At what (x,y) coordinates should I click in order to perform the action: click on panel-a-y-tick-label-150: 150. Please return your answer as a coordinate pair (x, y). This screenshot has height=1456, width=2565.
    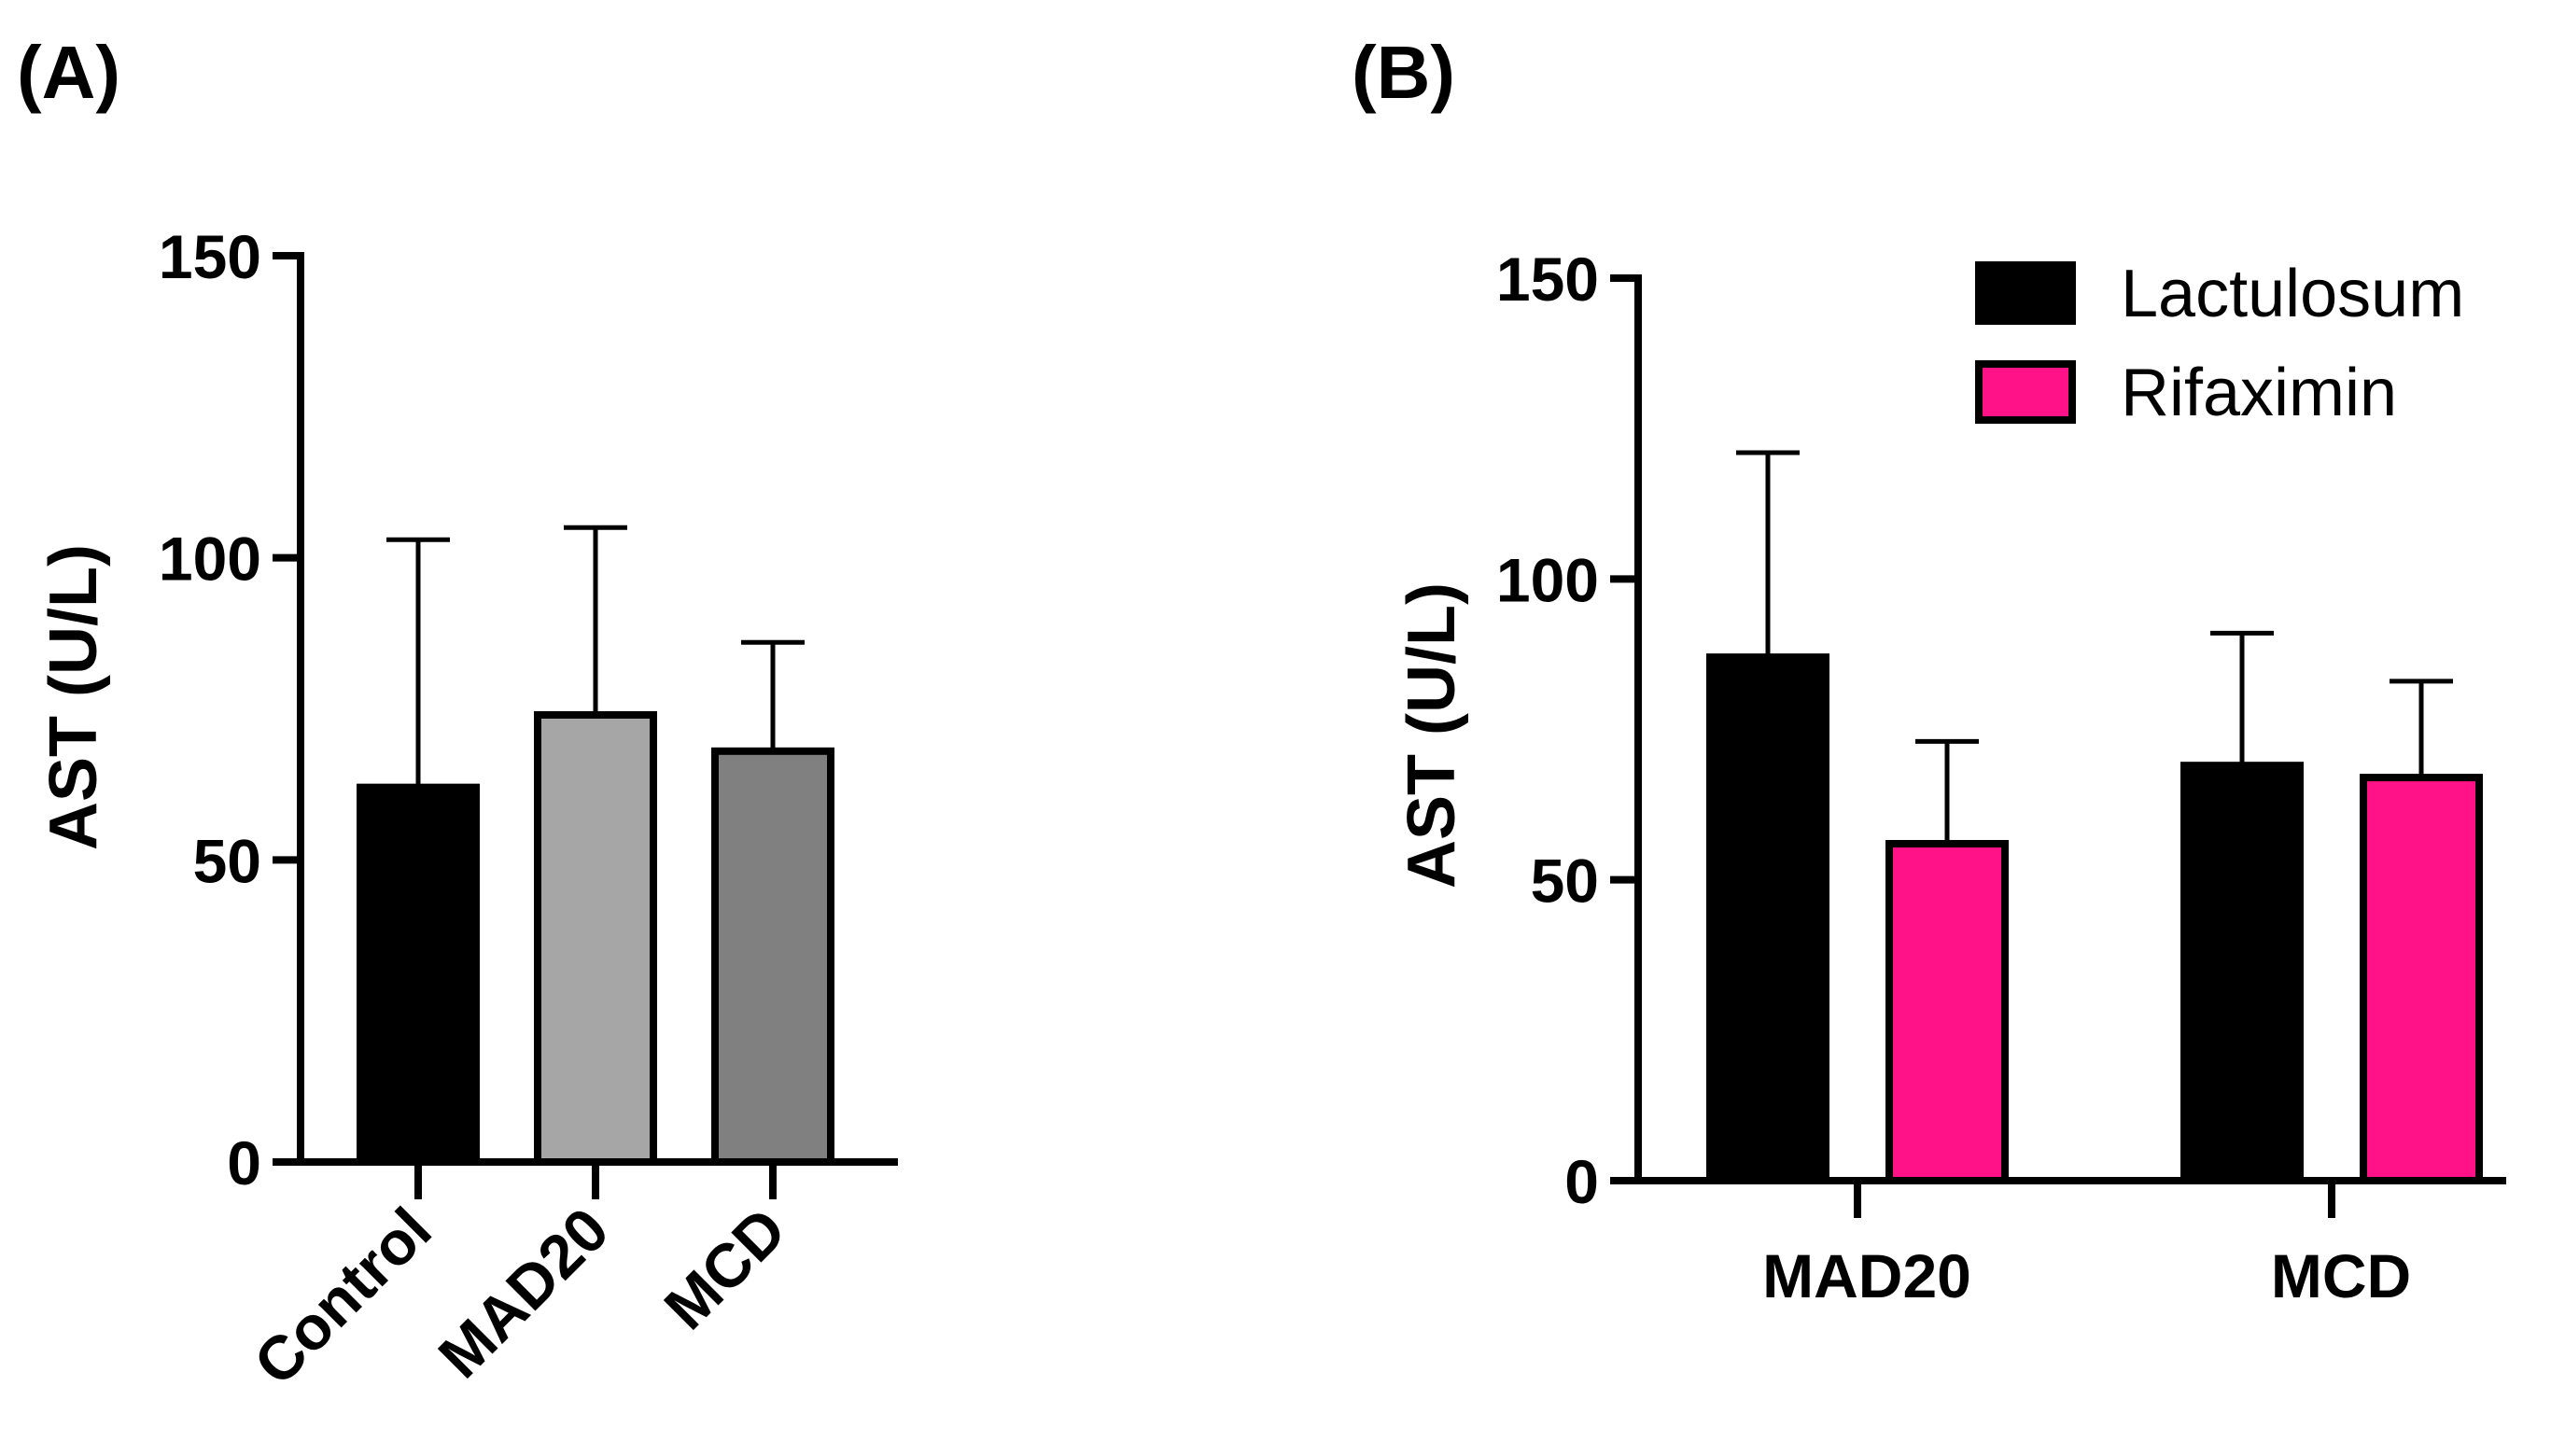
    Looking at the image, I should click on (210, 256).